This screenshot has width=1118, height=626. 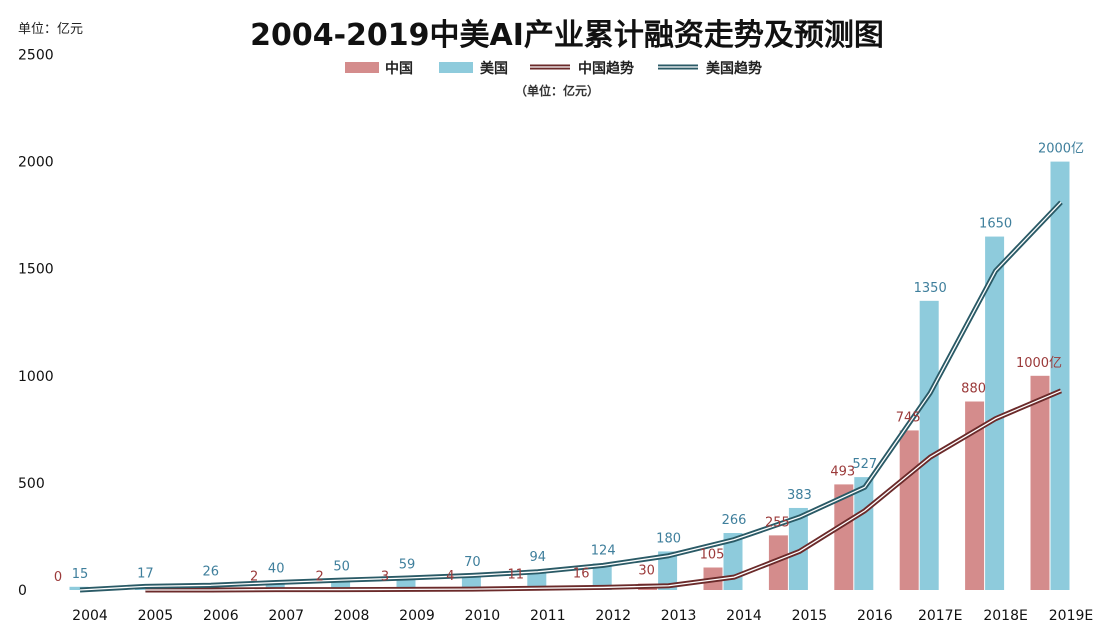 What do you see at coordinates (1071, 616) in the screenshot?
I see `x-tick-label: 2019E` at bounding box center [1071, 616].